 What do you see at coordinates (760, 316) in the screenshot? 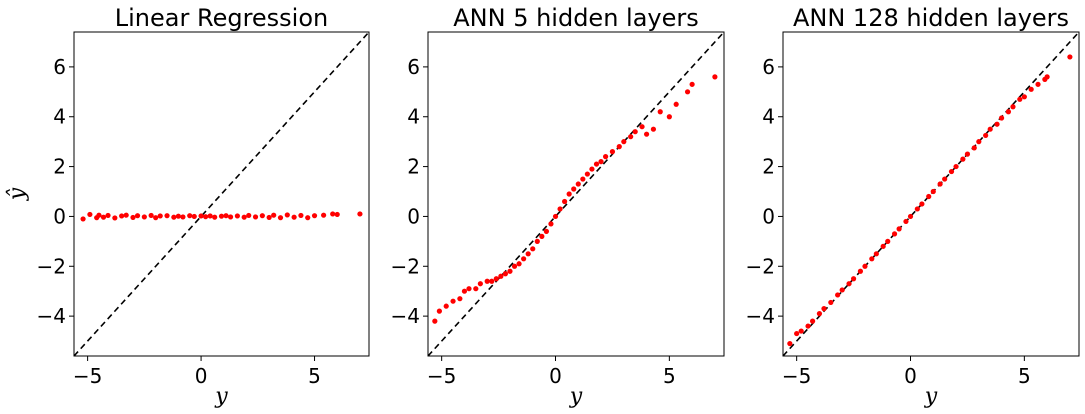
I see `y-tick-label: −4` at bounding box center [760, 316].